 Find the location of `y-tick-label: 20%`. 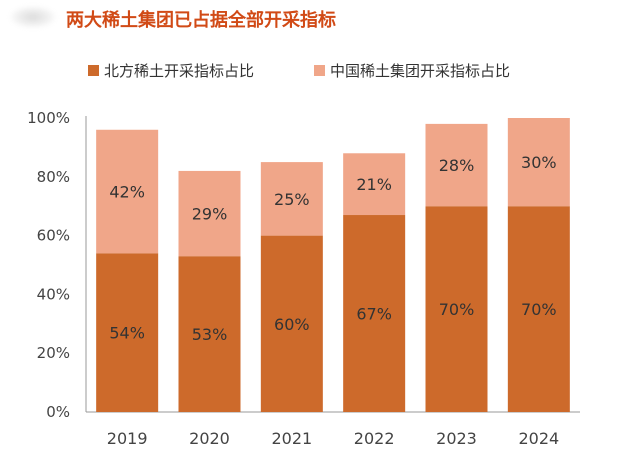

y-tick-label: 20% is located at coordinates (53, 353).